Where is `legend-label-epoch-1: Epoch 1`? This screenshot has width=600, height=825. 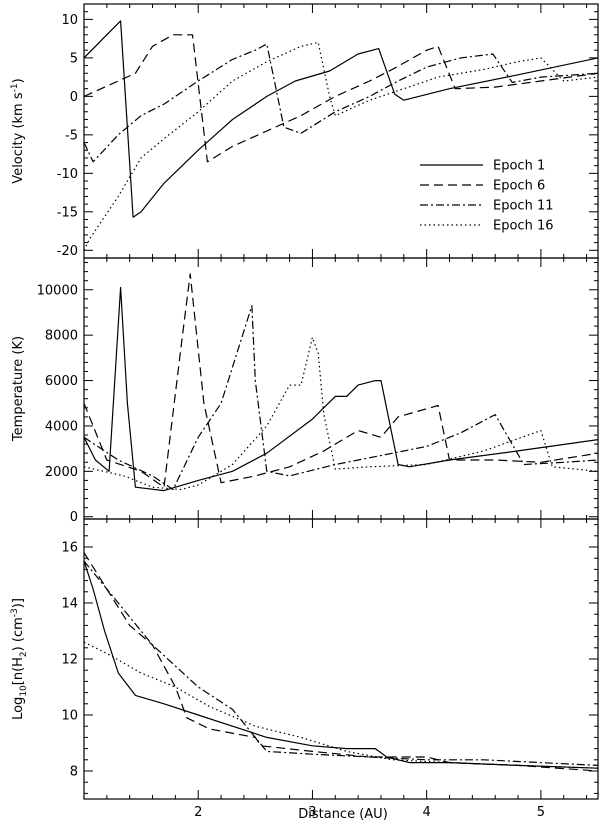 legend-label-epoch-1: Epoch 1 is located at coordinates (519, 166).